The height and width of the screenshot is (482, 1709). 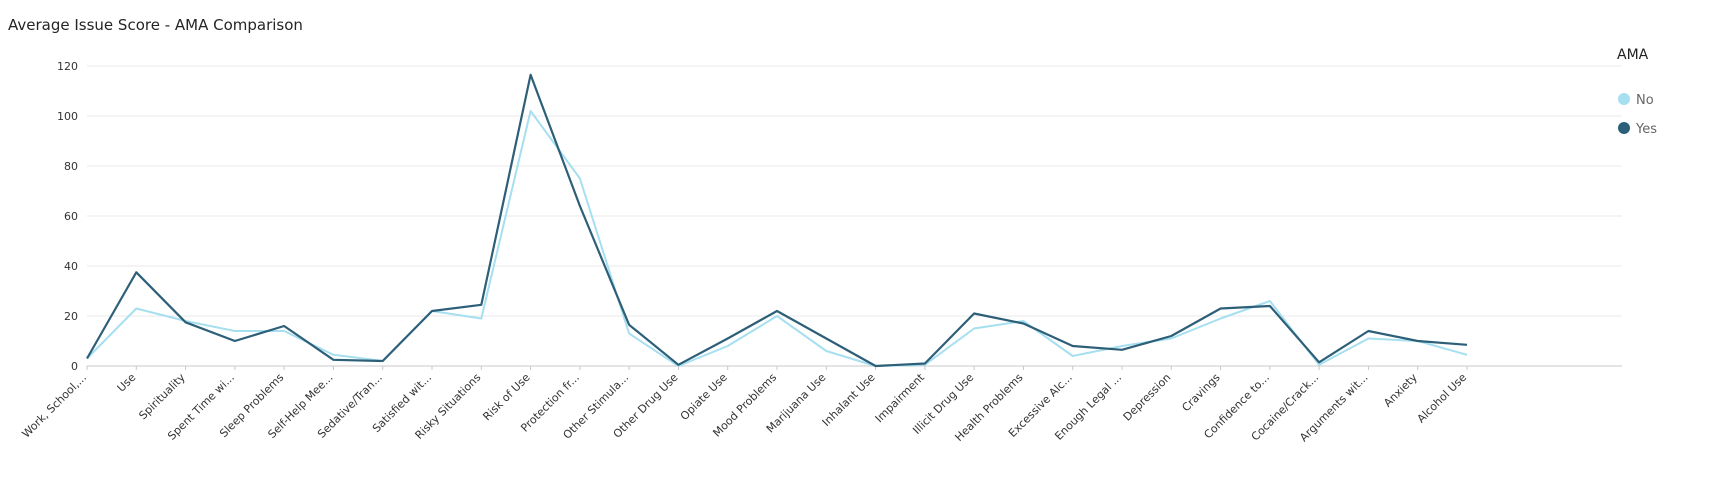 I want to click on x-tick-label: Risk of Use, so click(x=506, y=397).